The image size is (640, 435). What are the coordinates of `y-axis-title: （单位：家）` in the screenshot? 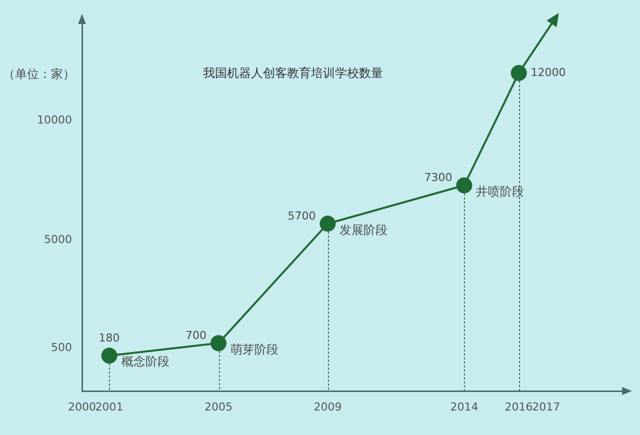 It's located at (39, 74).